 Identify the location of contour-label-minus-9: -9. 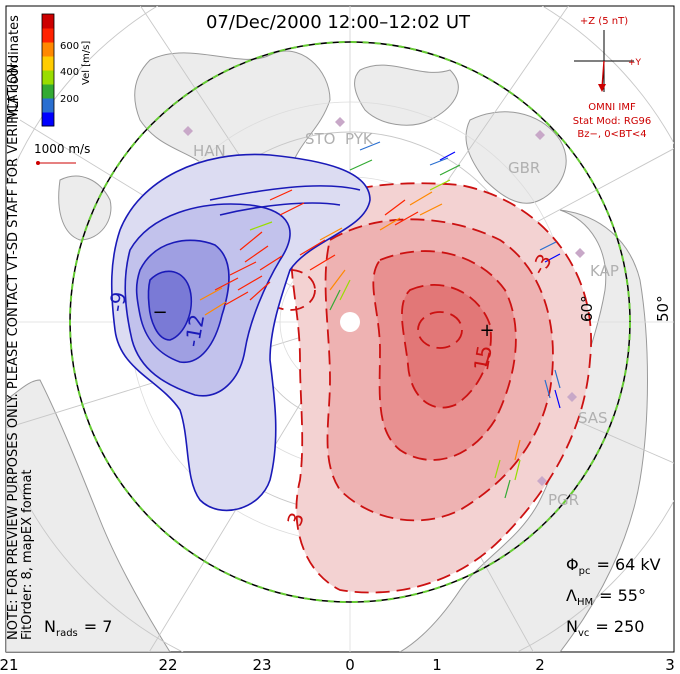
(117, 302).